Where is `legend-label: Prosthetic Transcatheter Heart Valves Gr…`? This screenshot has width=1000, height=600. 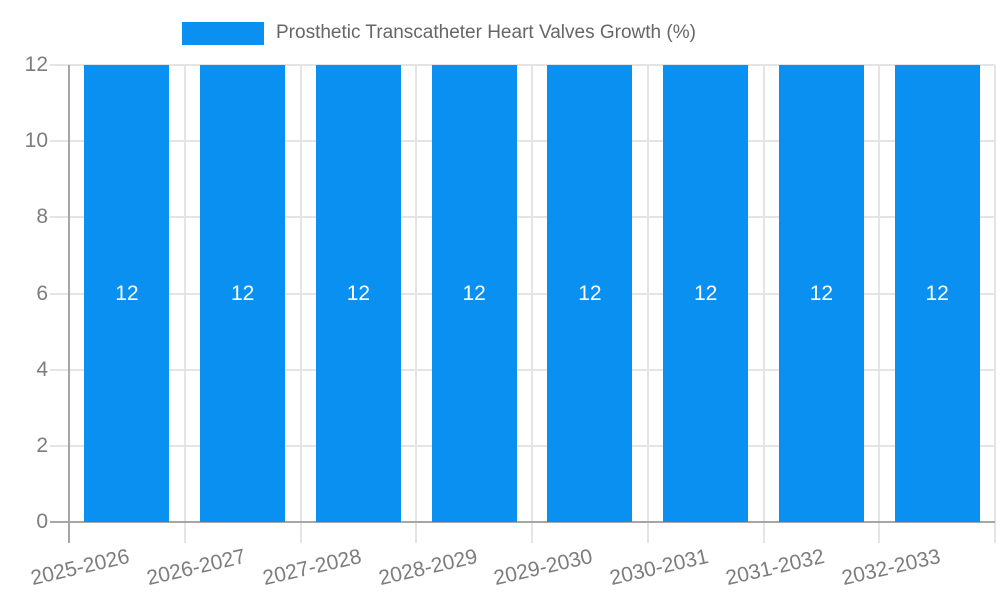
legend-label: Prosthetic Transcatheter Heart Valves Gr… is located at coordinates (486, 32).